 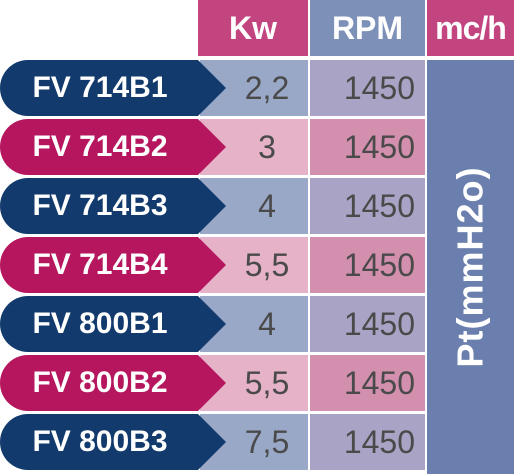 I want to click on model-row: FV 800B1, so click(x=113, y=324).